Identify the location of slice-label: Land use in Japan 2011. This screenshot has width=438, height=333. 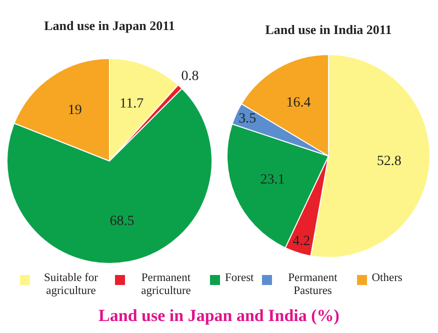
(109, 26).